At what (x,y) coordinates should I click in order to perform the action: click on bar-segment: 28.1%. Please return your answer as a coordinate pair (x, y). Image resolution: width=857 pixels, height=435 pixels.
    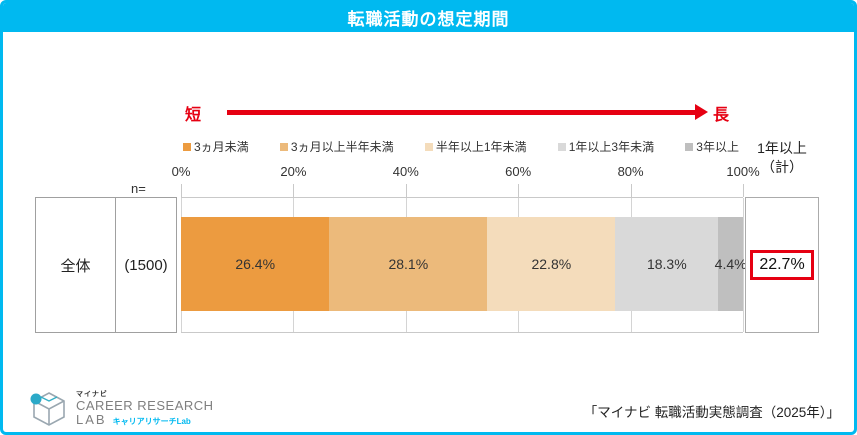
    Looking at the image, I should click on (408, 264).